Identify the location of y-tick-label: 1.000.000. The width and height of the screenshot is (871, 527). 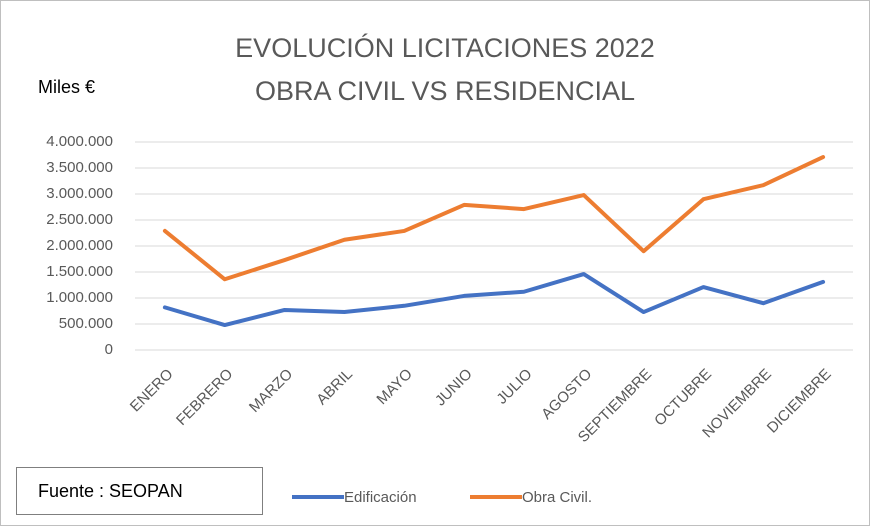
(79, 297).